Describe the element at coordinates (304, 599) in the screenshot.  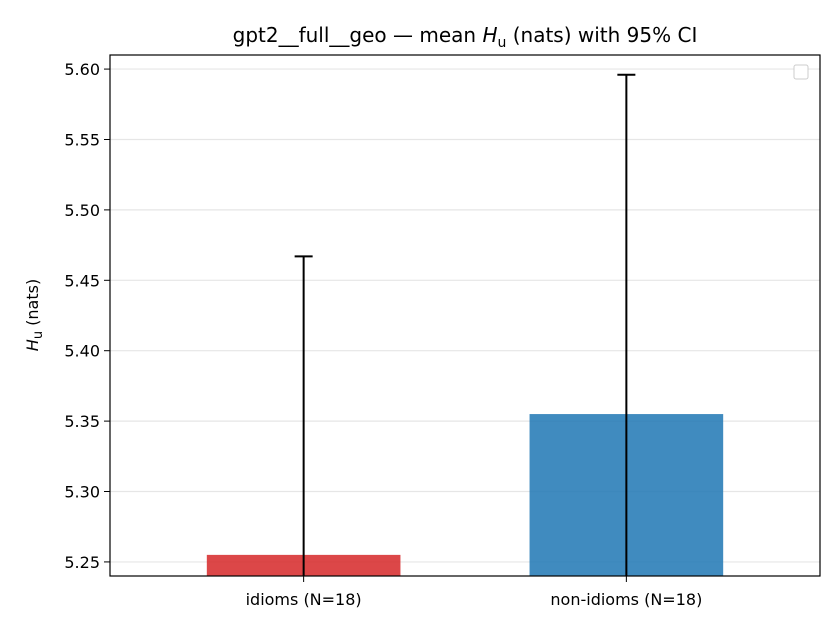
I see `x-tick-label: idioms (N=18)` at that location.